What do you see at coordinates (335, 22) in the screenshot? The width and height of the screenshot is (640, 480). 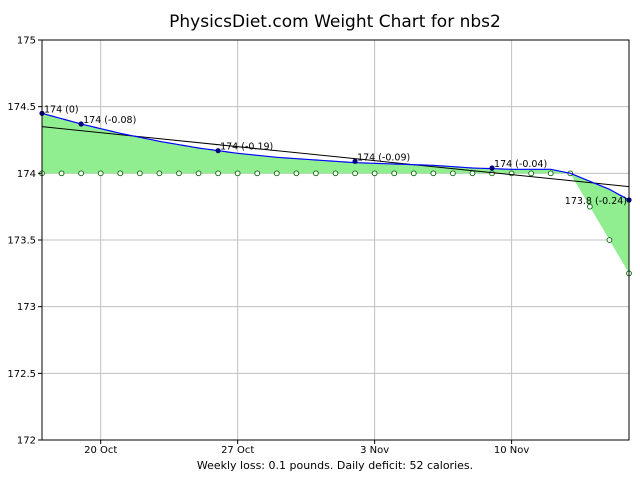 I see `chart-title: PhysicsDiet.com Weight Chart for nbs2` at bounding box center [335, 22].